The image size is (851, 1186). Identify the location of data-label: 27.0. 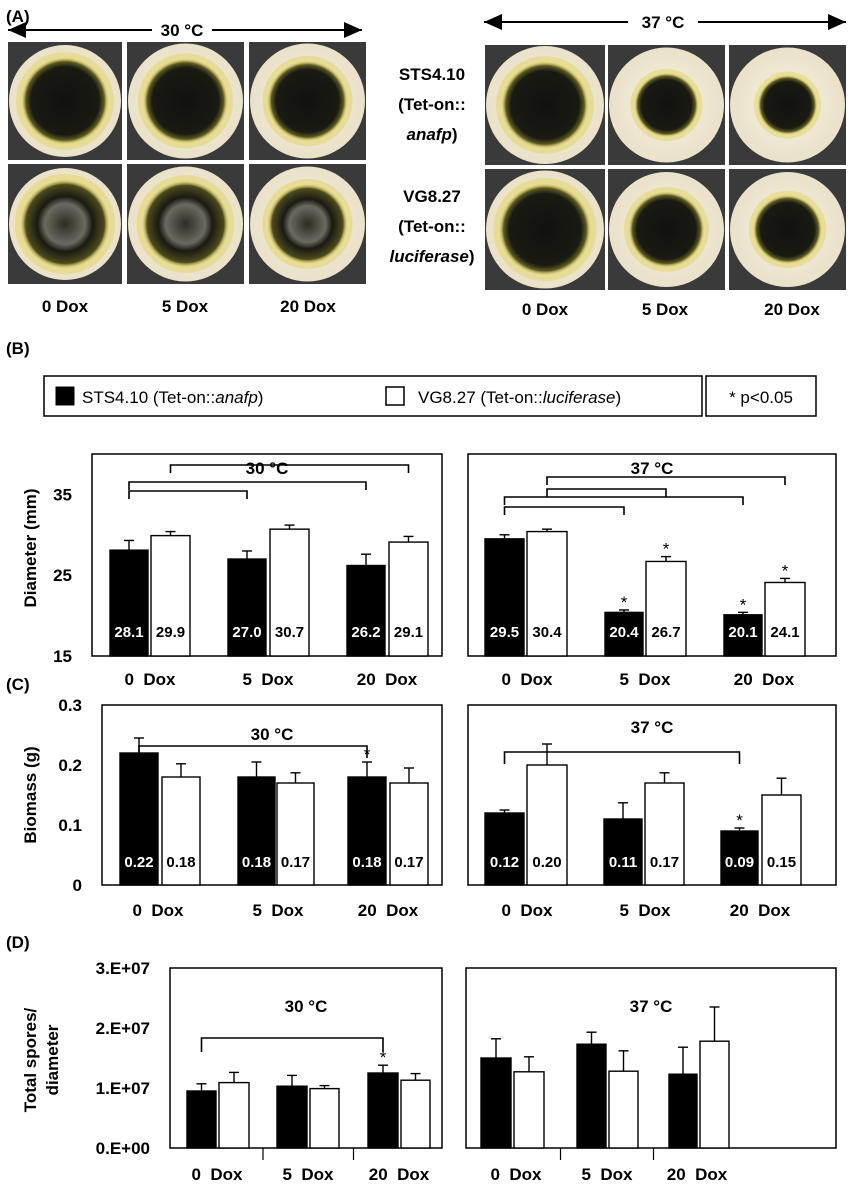
(246, 632).